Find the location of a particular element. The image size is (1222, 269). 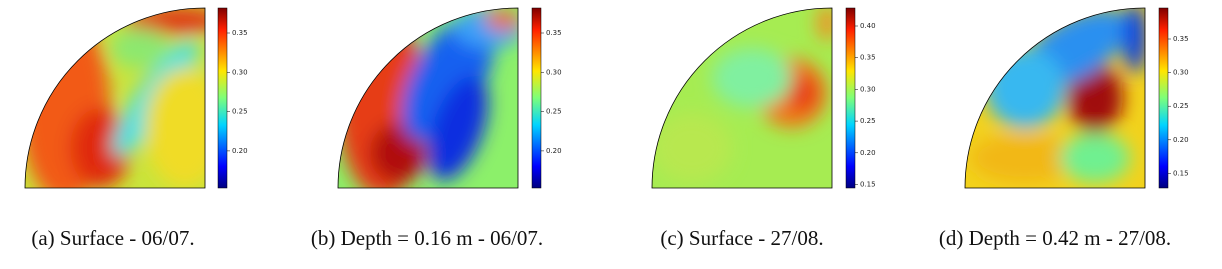

caption: (b) Depth = 0.16 m - 06/07. is located at coordinates (427, 238).